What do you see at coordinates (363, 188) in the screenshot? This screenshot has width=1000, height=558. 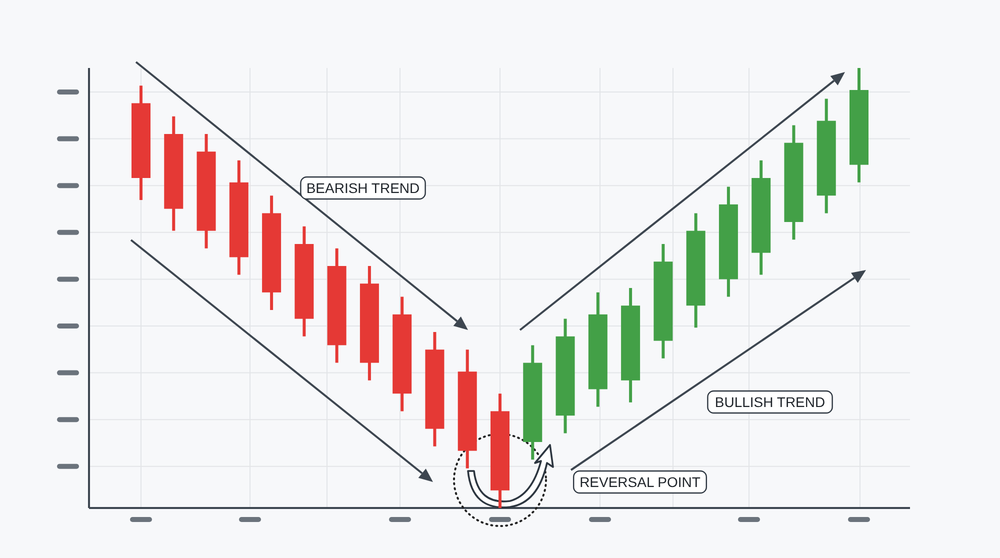 I see `annotation: BEARISH TREND` at bounding box center [363, 188].